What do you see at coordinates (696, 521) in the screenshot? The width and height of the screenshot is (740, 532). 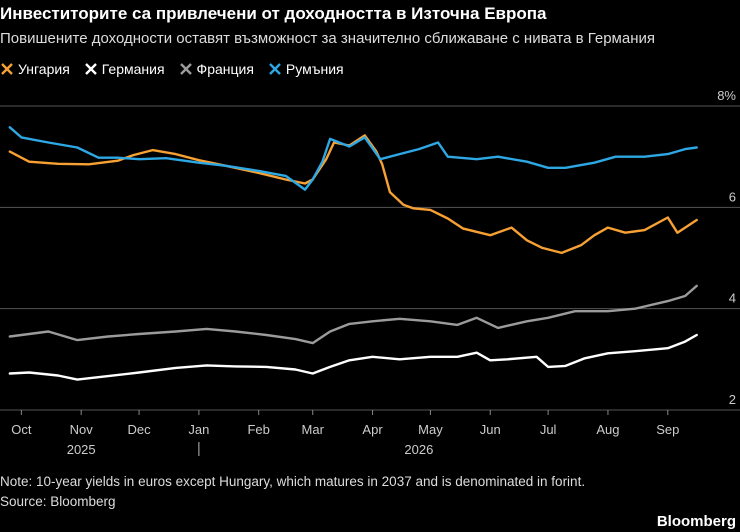 I see `bloomberg-logo: Bloomberg` at bounding box center [696, 521].